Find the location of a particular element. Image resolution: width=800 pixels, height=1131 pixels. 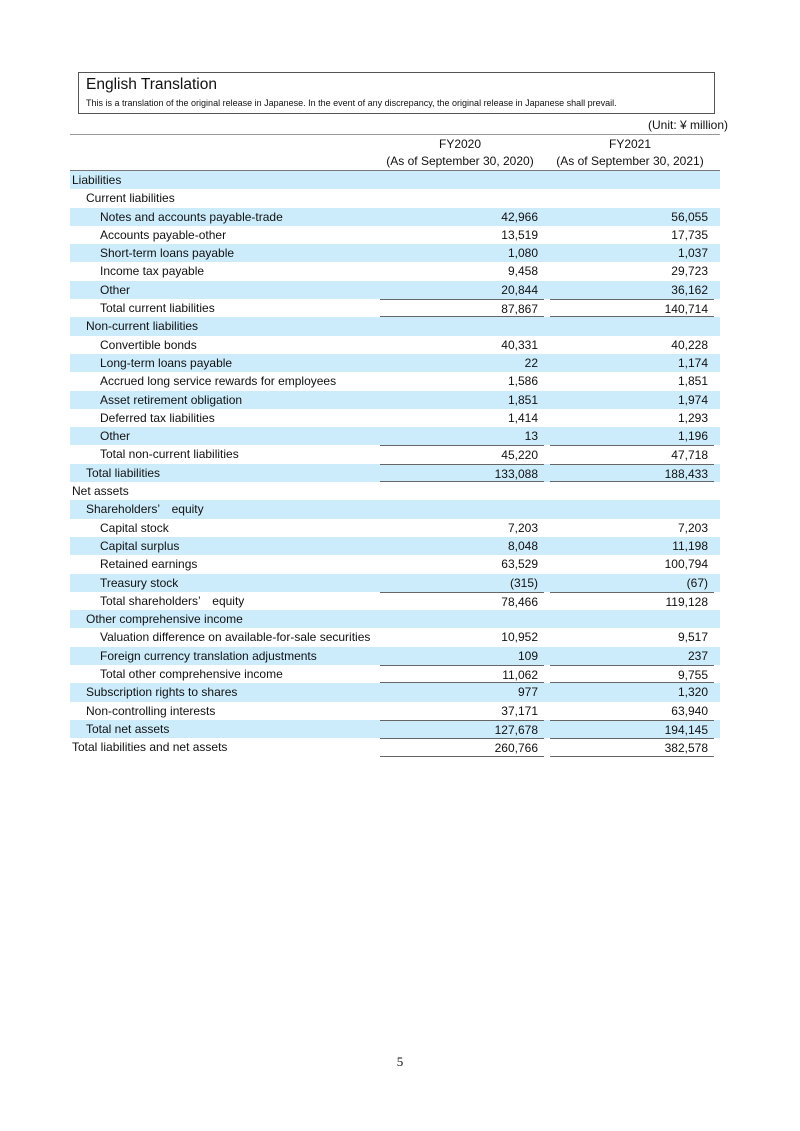

row-label: Total other comprehensive income is located at coordinates (191, 674).